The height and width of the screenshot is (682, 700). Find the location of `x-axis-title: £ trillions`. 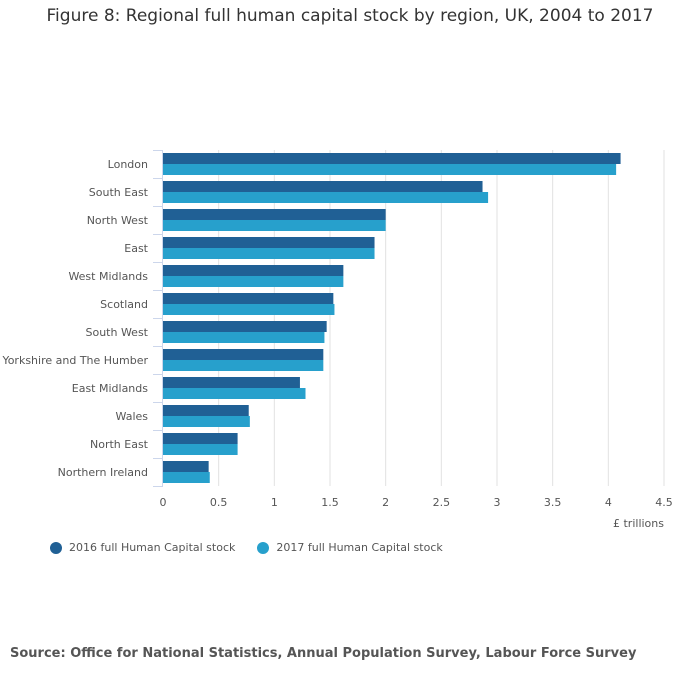

x-axis-title: £ trillions is located at coordinates (638, 523).